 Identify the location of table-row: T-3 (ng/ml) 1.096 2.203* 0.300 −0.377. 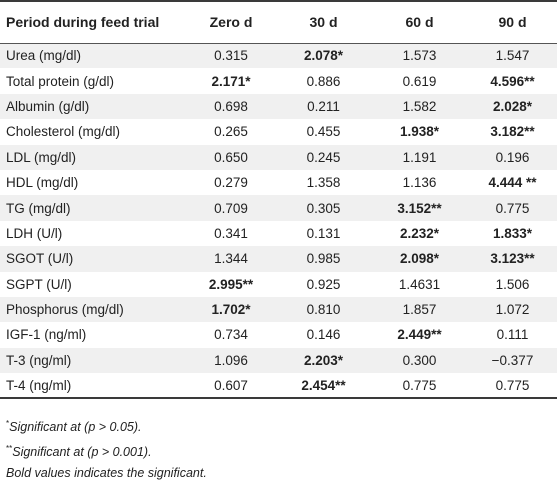
(278, 360).